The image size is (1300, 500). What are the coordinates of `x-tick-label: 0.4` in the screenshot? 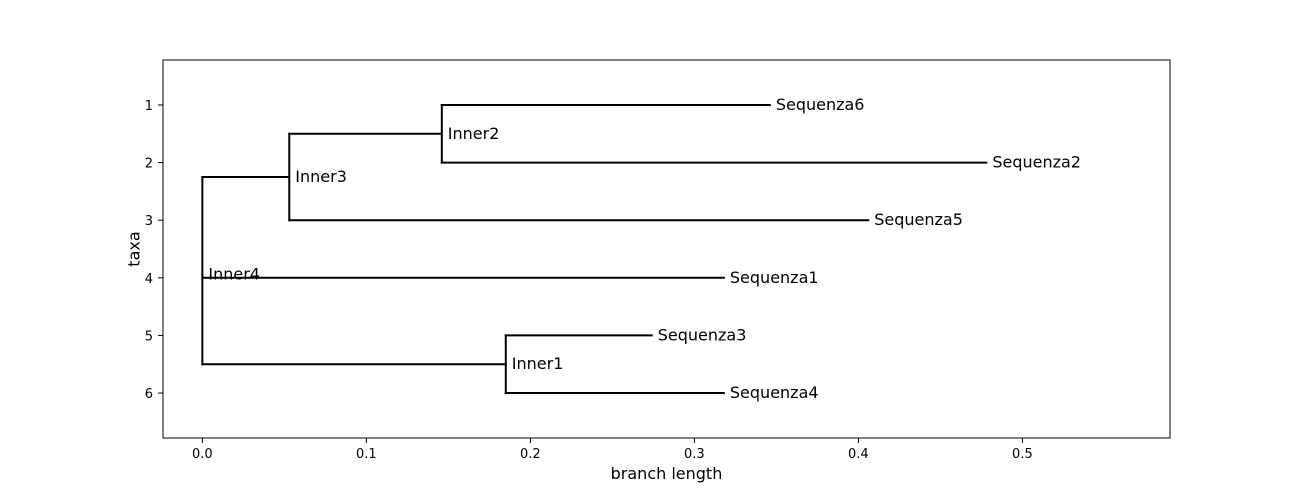 It's located at (858, 454).